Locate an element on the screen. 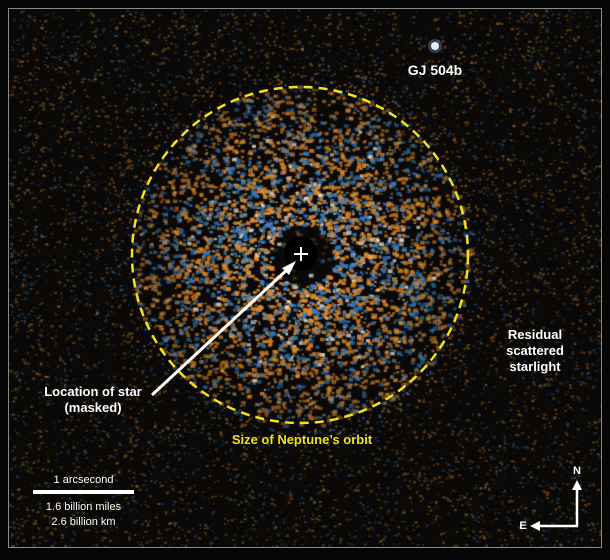 This screenshot has height=560, width=610. residual-starlight-label: Residual scattered starlight is located at coordinates (535, 351).